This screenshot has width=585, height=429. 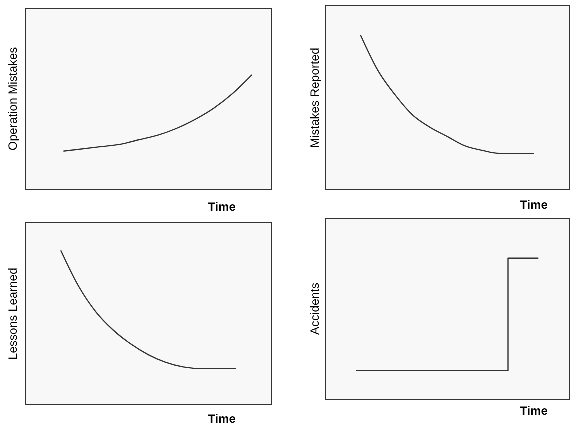 I want to click on y-axis-title: Operation Mistakes, so click(x=13, y=99).